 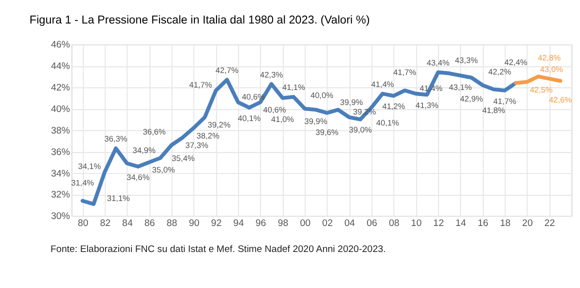 I want to click on y-tick-label: 36%, so click(x=60, y=152).